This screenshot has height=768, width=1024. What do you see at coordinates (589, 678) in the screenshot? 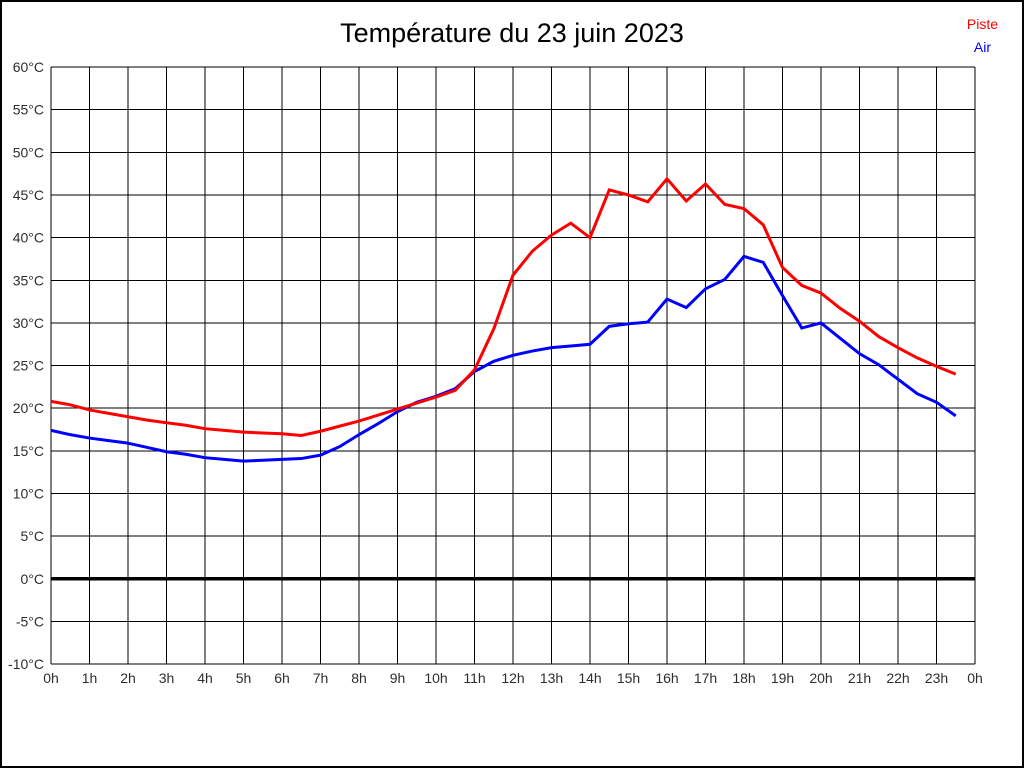
I see `x-tick-label: 14h` at bounding box center [589, 678].